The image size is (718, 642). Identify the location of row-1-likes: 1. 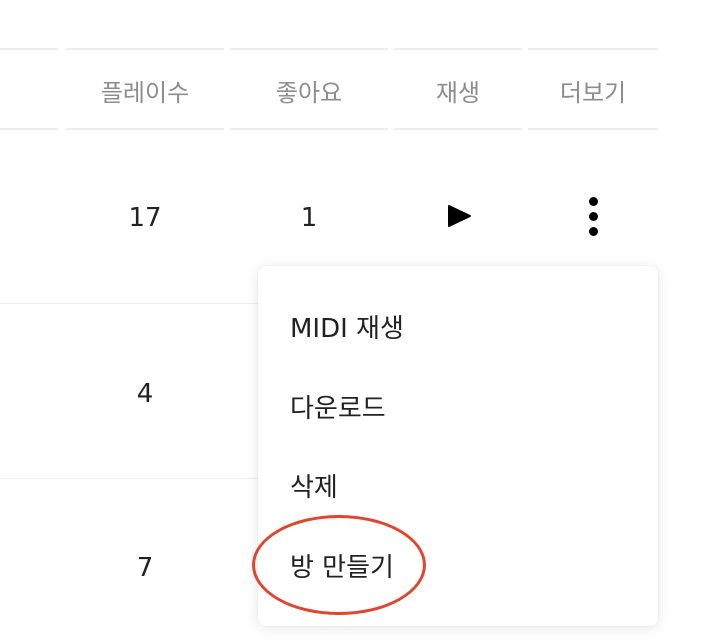
(309, 218).